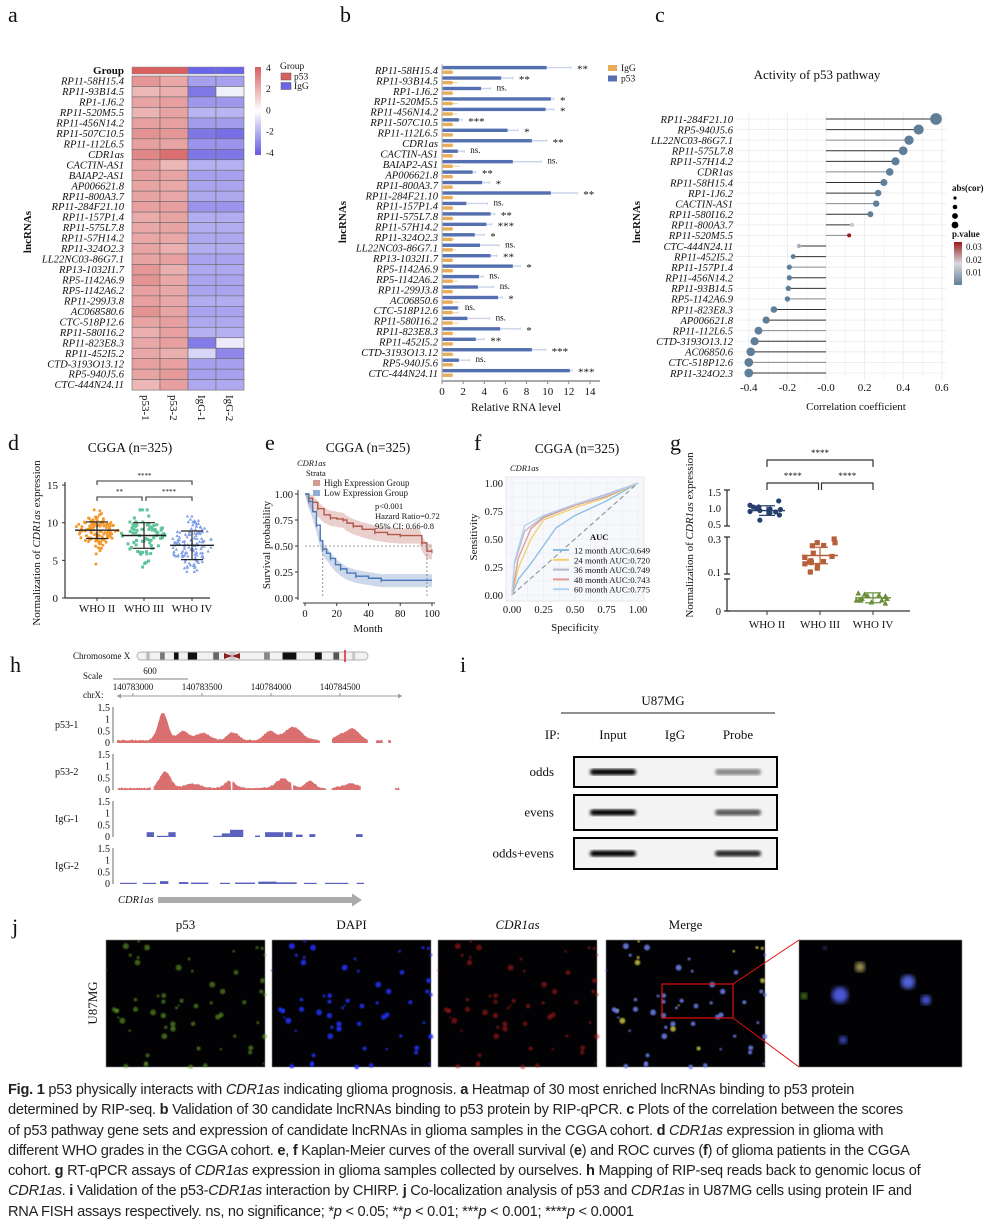  I want to click on significance-label: **, so click(582, 70).